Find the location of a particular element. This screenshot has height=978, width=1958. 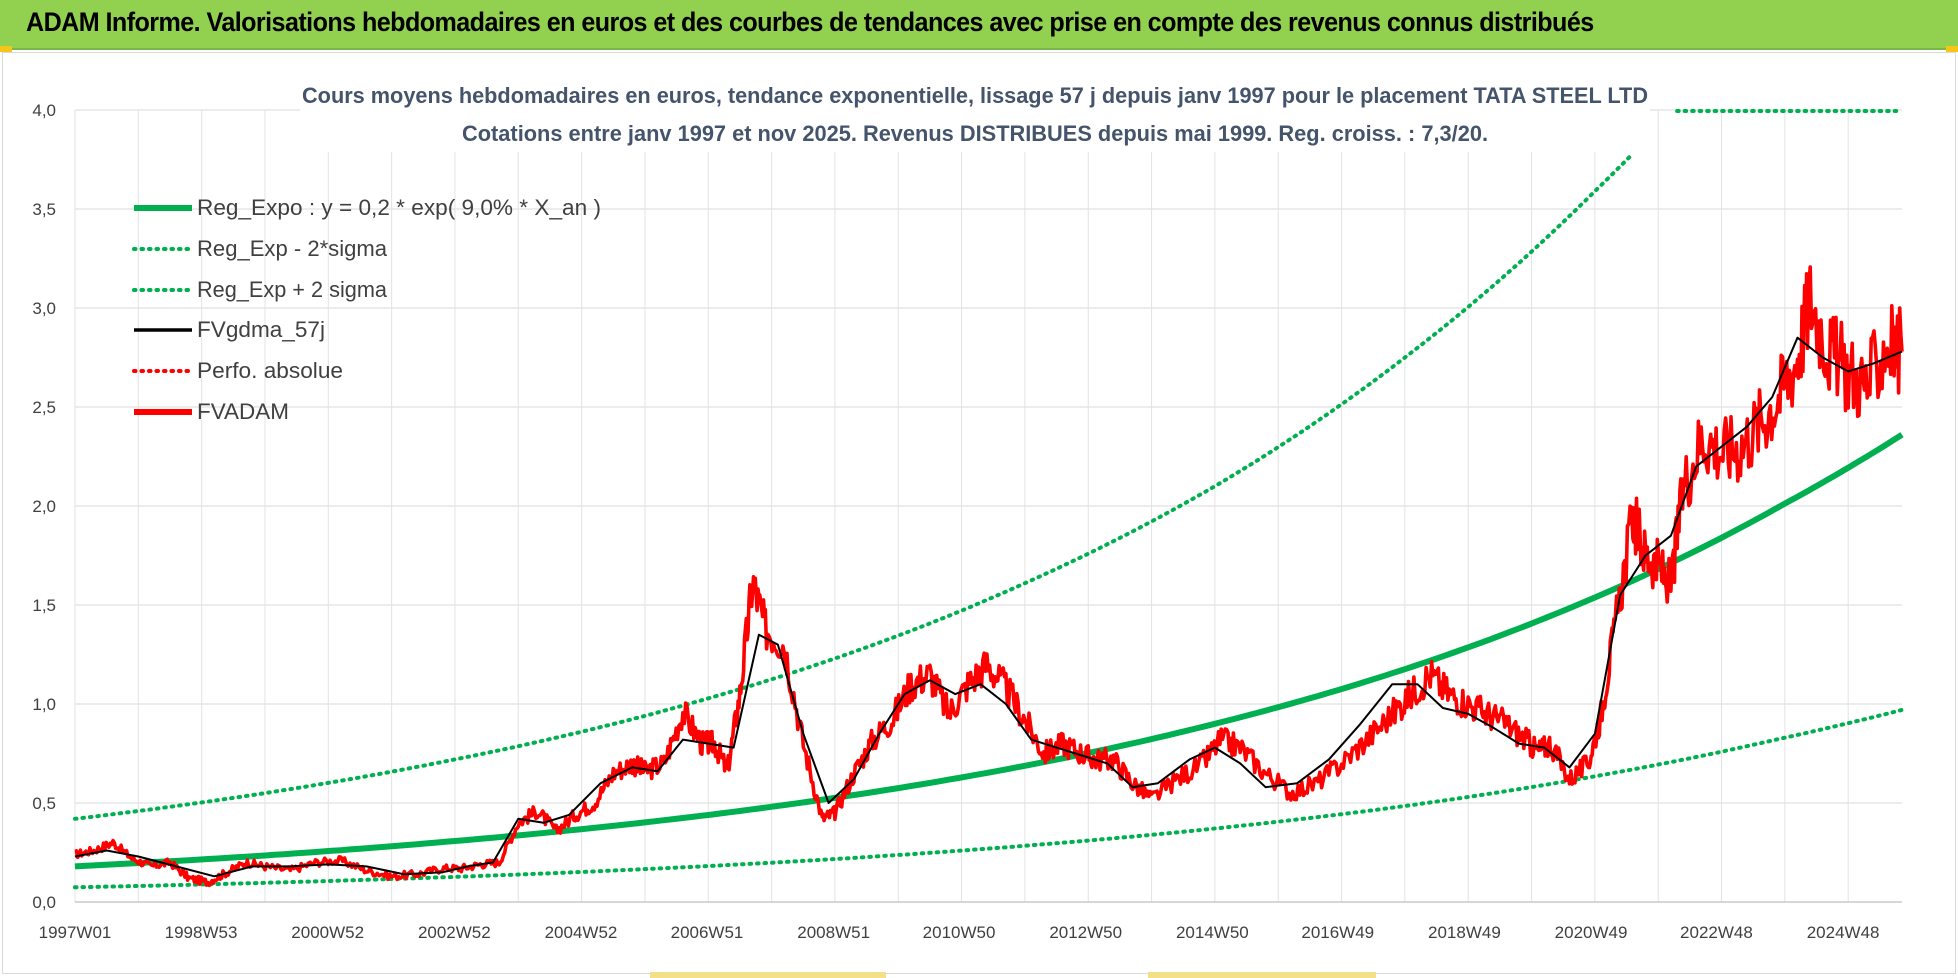

corner-mark-right is located at coordinates (1952, 49).